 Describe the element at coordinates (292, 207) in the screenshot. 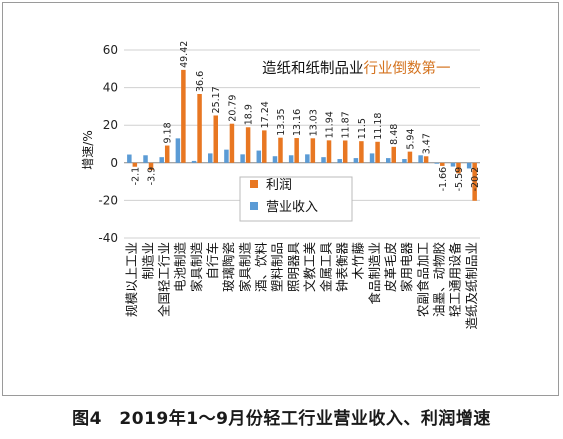

I see `legend-label: 营业收入` at that location.